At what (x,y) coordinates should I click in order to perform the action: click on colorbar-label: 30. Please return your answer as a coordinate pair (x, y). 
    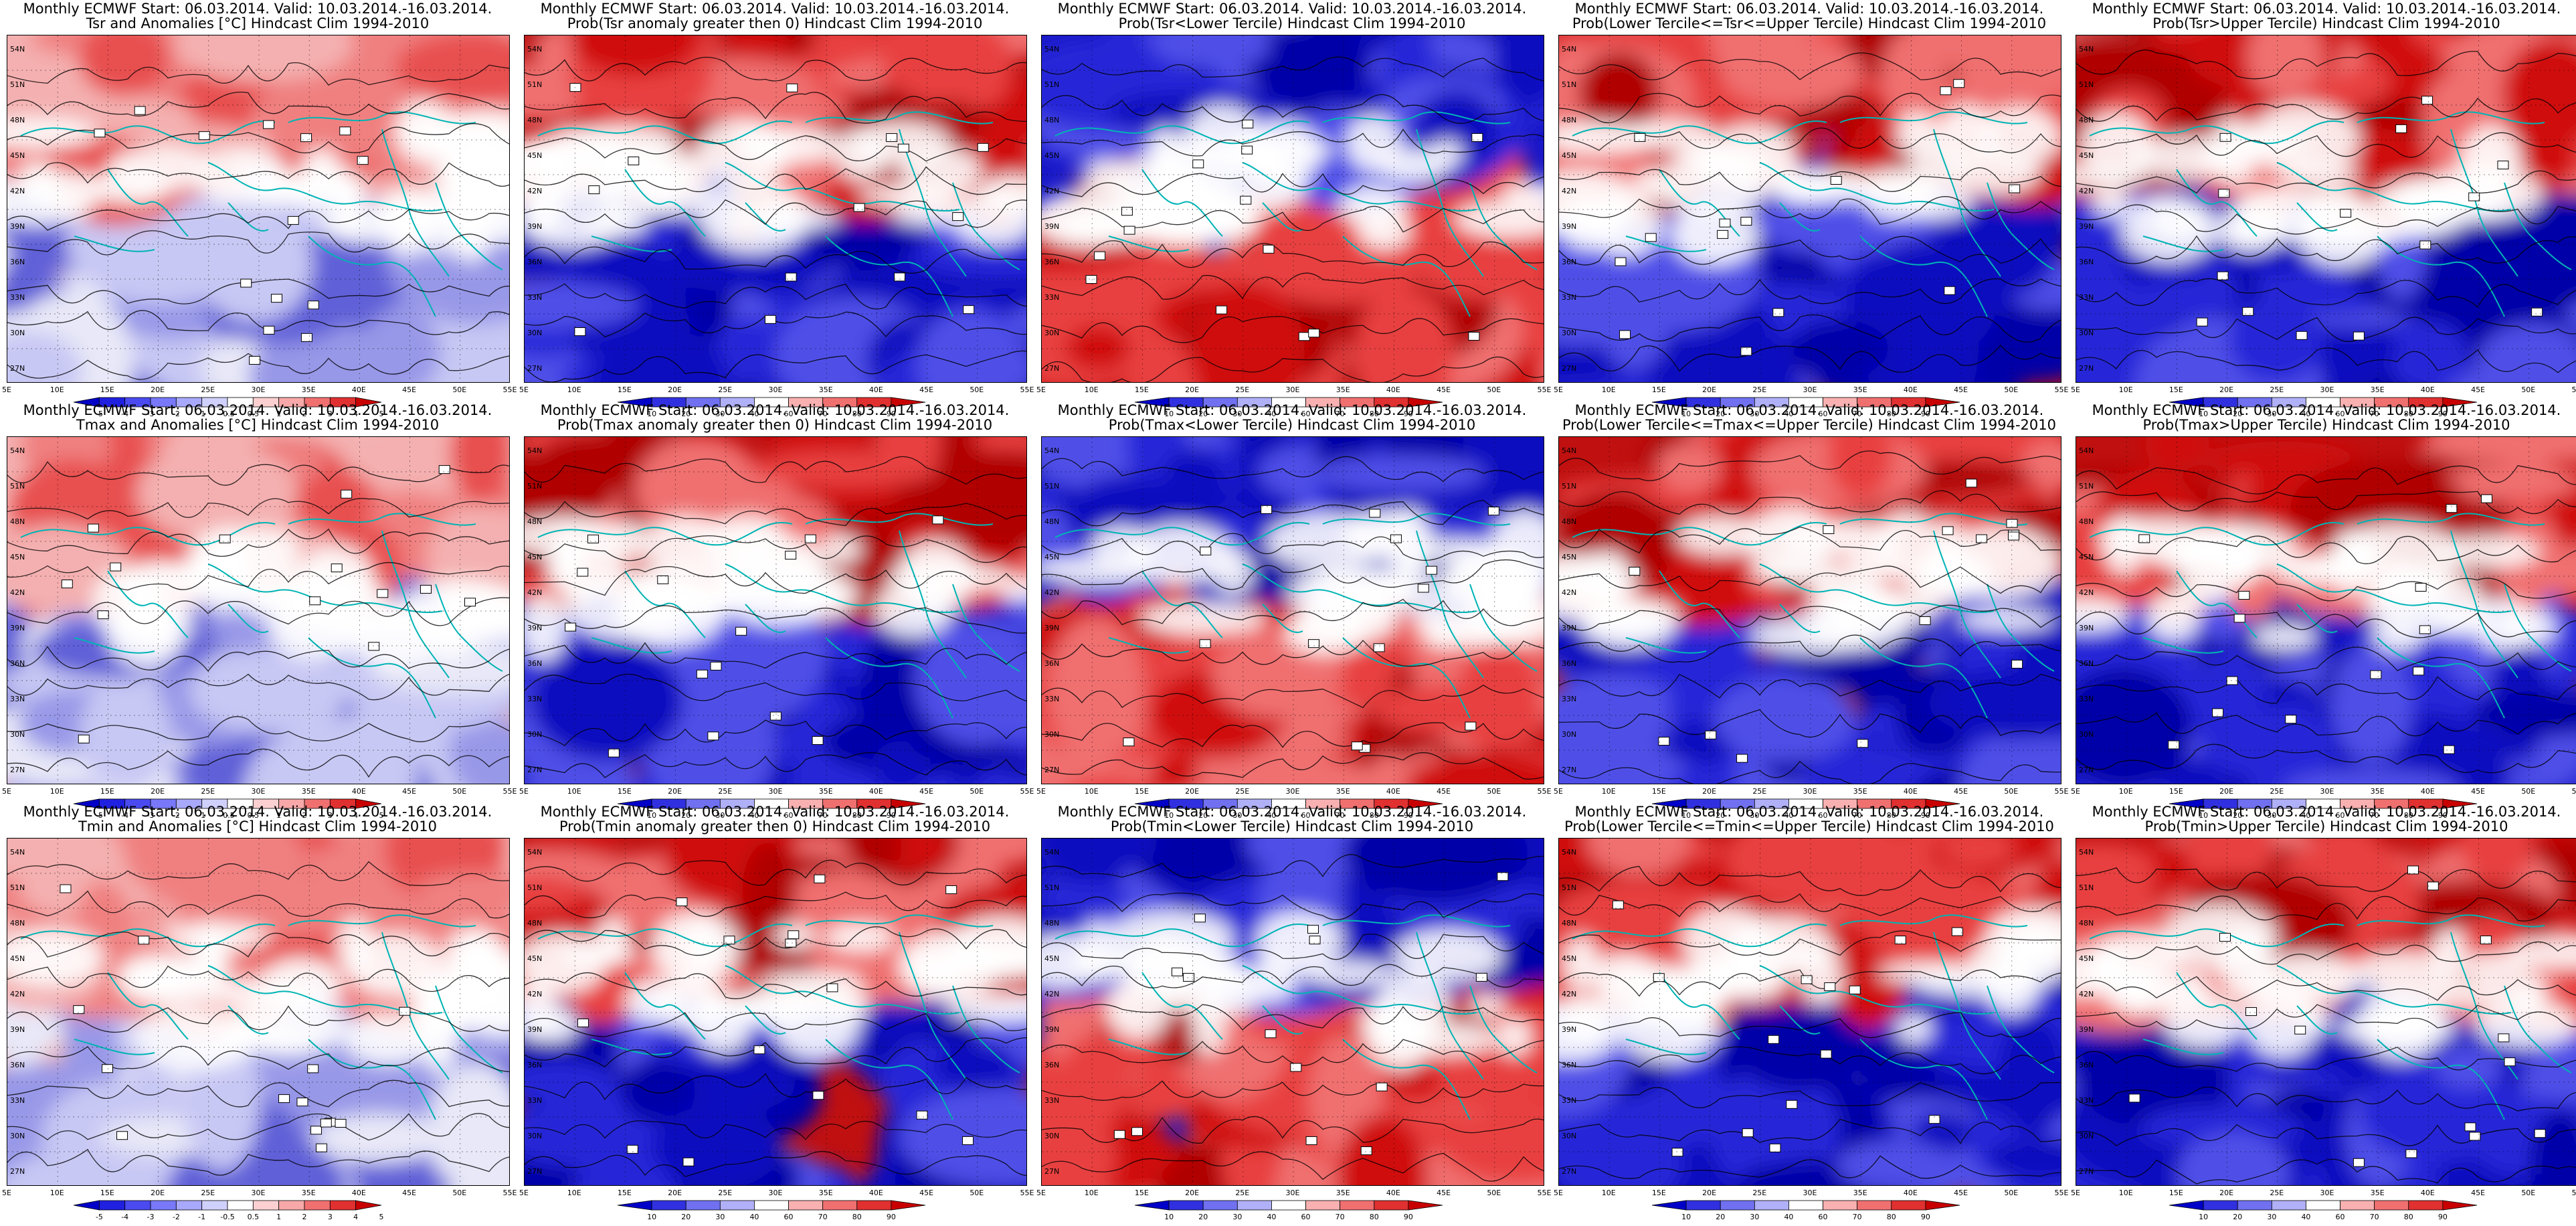
    Looking at the image, I should click on (720, 414).